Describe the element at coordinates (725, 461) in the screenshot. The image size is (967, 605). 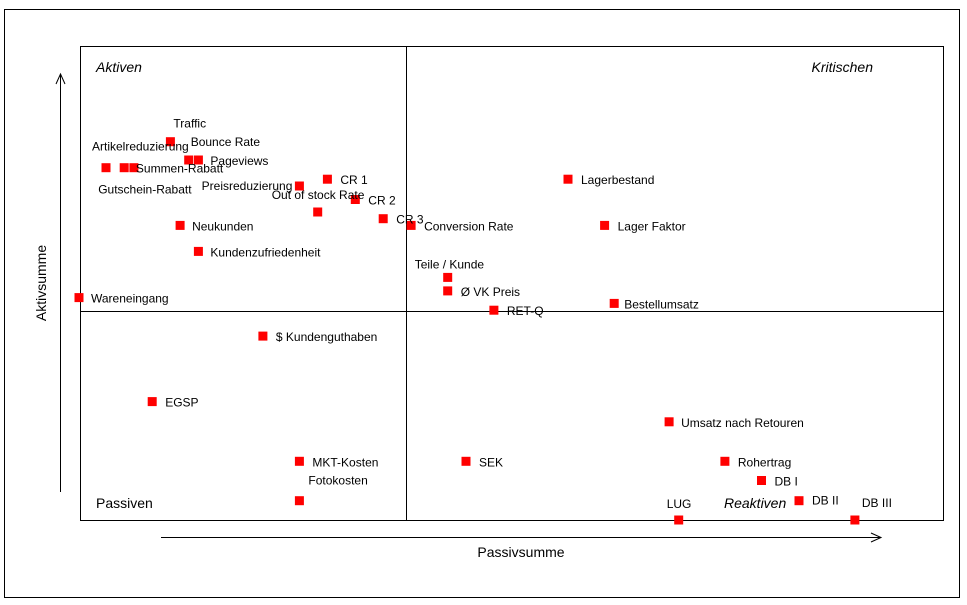
I see `point-marker-rohertrag` at that location.